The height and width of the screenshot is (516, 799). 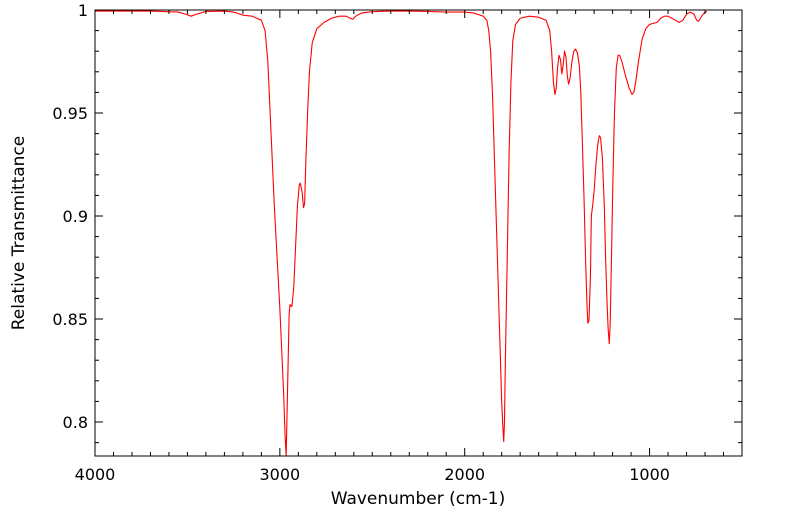 What do you see at coordinates (649, 474) in the screenshot?
I see `x-tick-label: 1000` at bounding box center [649, 474].